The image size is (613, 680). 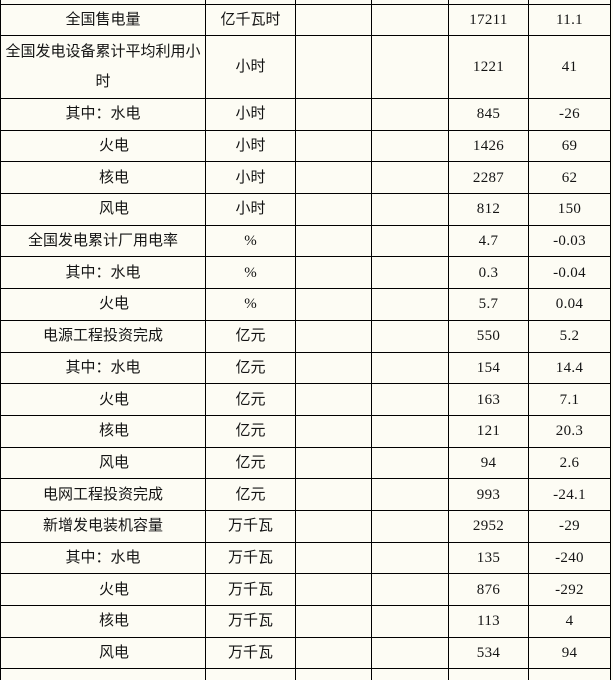 What do you see at coordinates (488, 67) in the screenshot?
I see `cell-value: 1221` at bounding box center [488, 67].